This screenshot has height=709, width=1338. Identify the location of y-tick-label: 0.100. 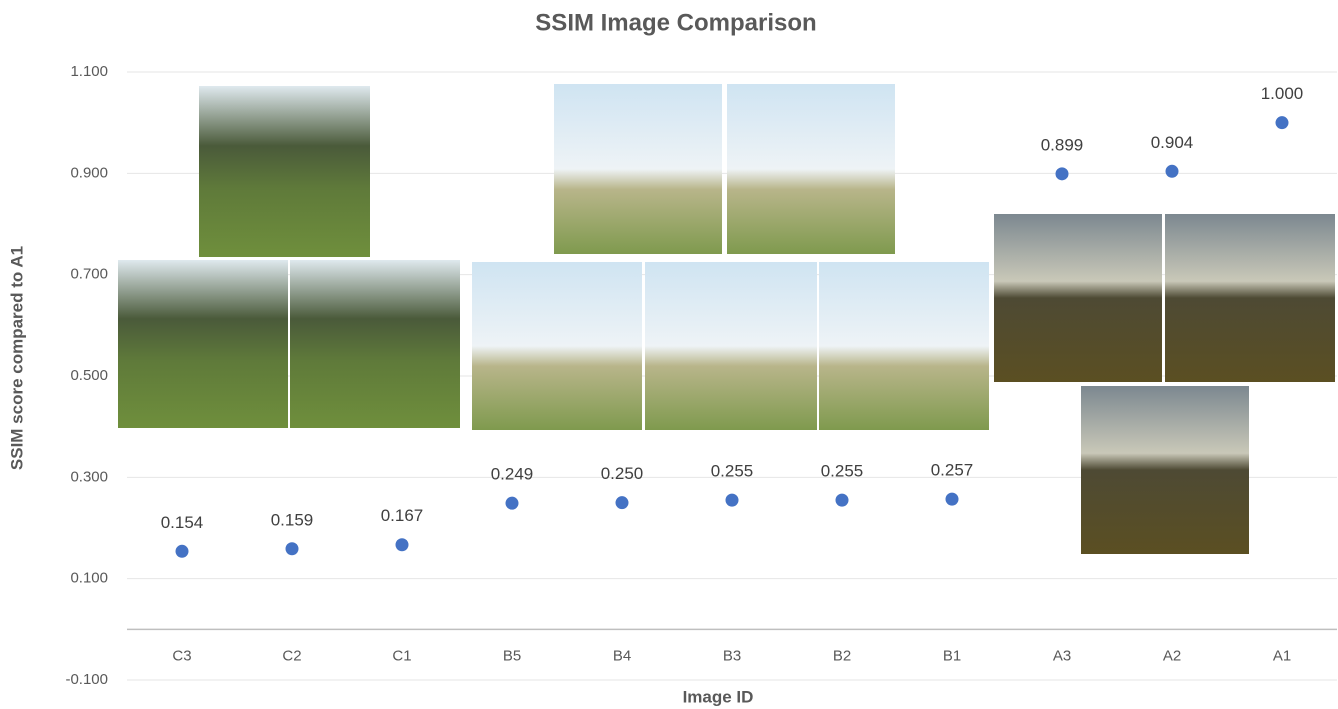
(89, 578).